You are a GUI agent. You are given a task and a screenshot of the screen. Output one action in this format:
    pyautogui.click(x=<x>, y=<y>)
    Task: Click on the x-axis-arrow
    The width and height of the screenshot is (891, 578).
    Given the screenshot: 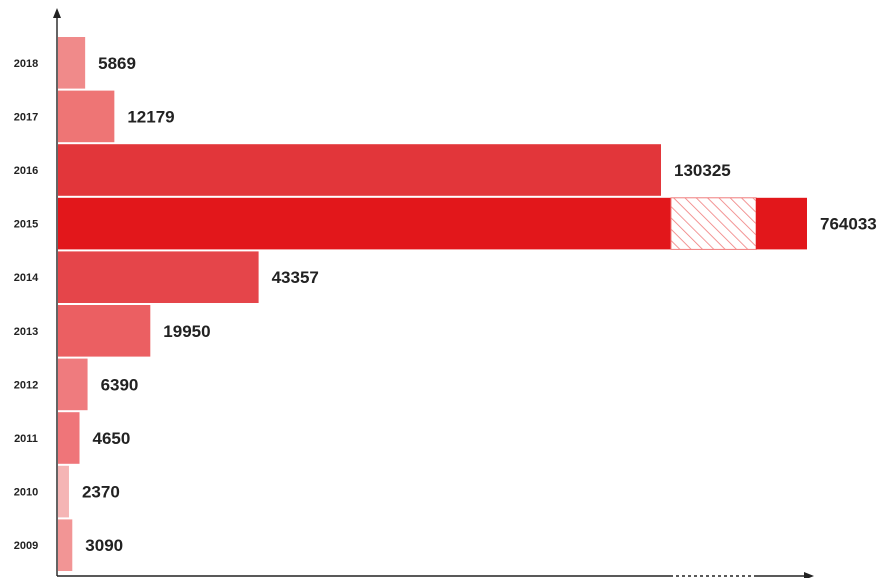 What is the action you would take?
    pyautogui.click(x=809, y=575)
    